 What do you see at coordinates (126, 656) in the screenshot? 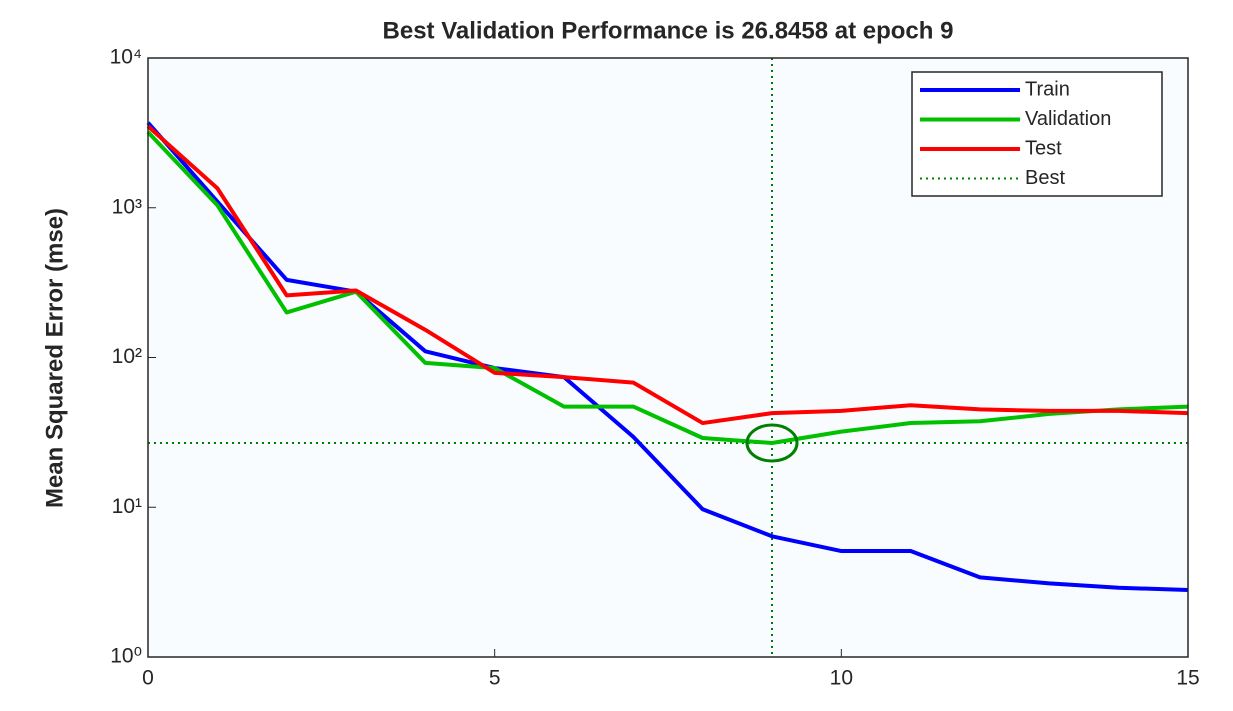
I see `y-tick-label: 10⁰` at bounding box center [126, 656].